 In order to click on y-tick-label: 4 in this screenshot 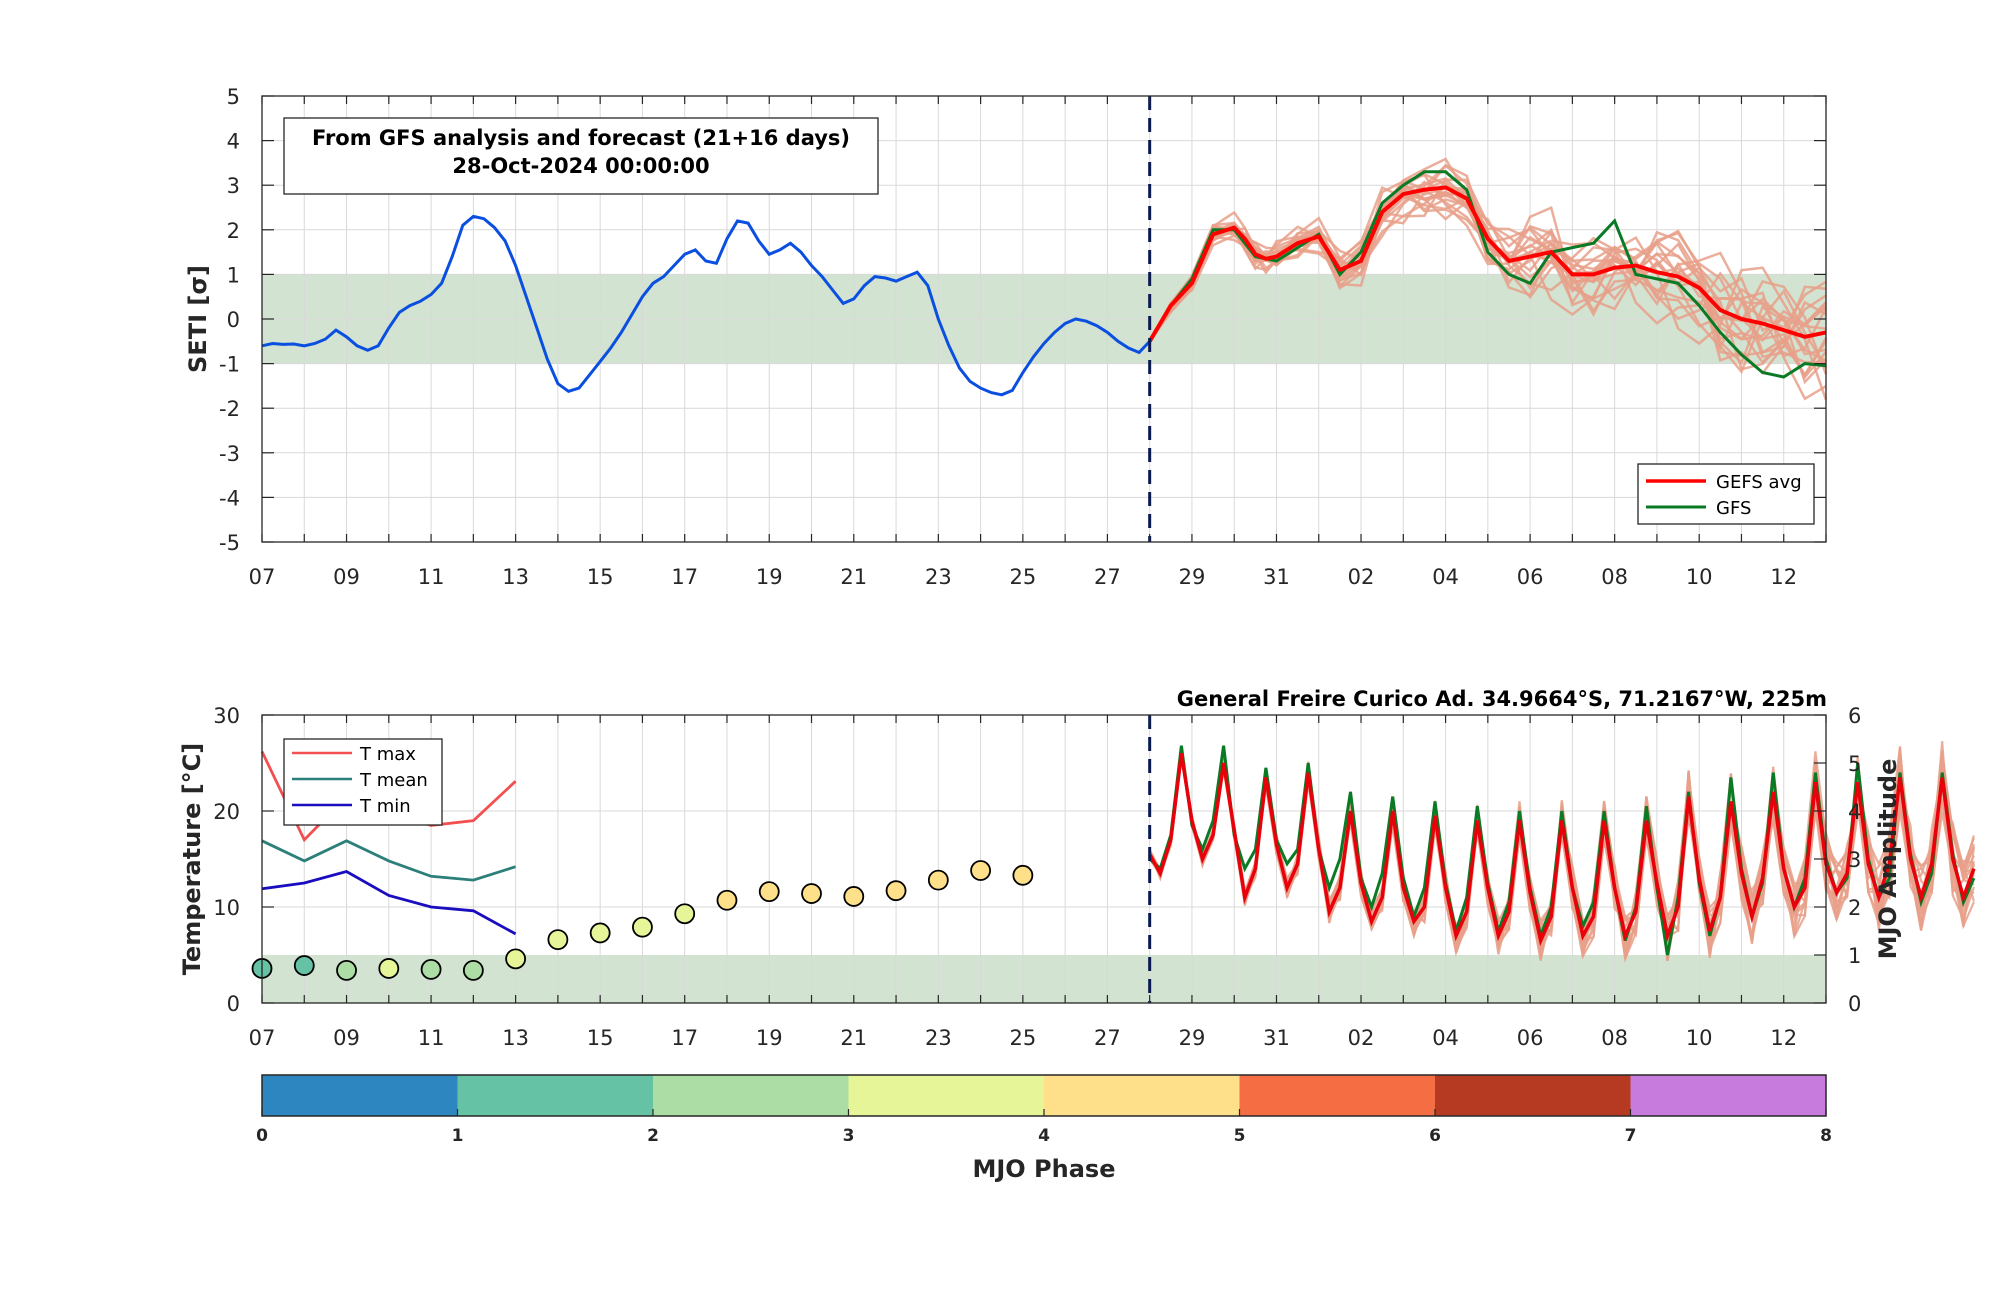, I will do `click(233, 142)`.